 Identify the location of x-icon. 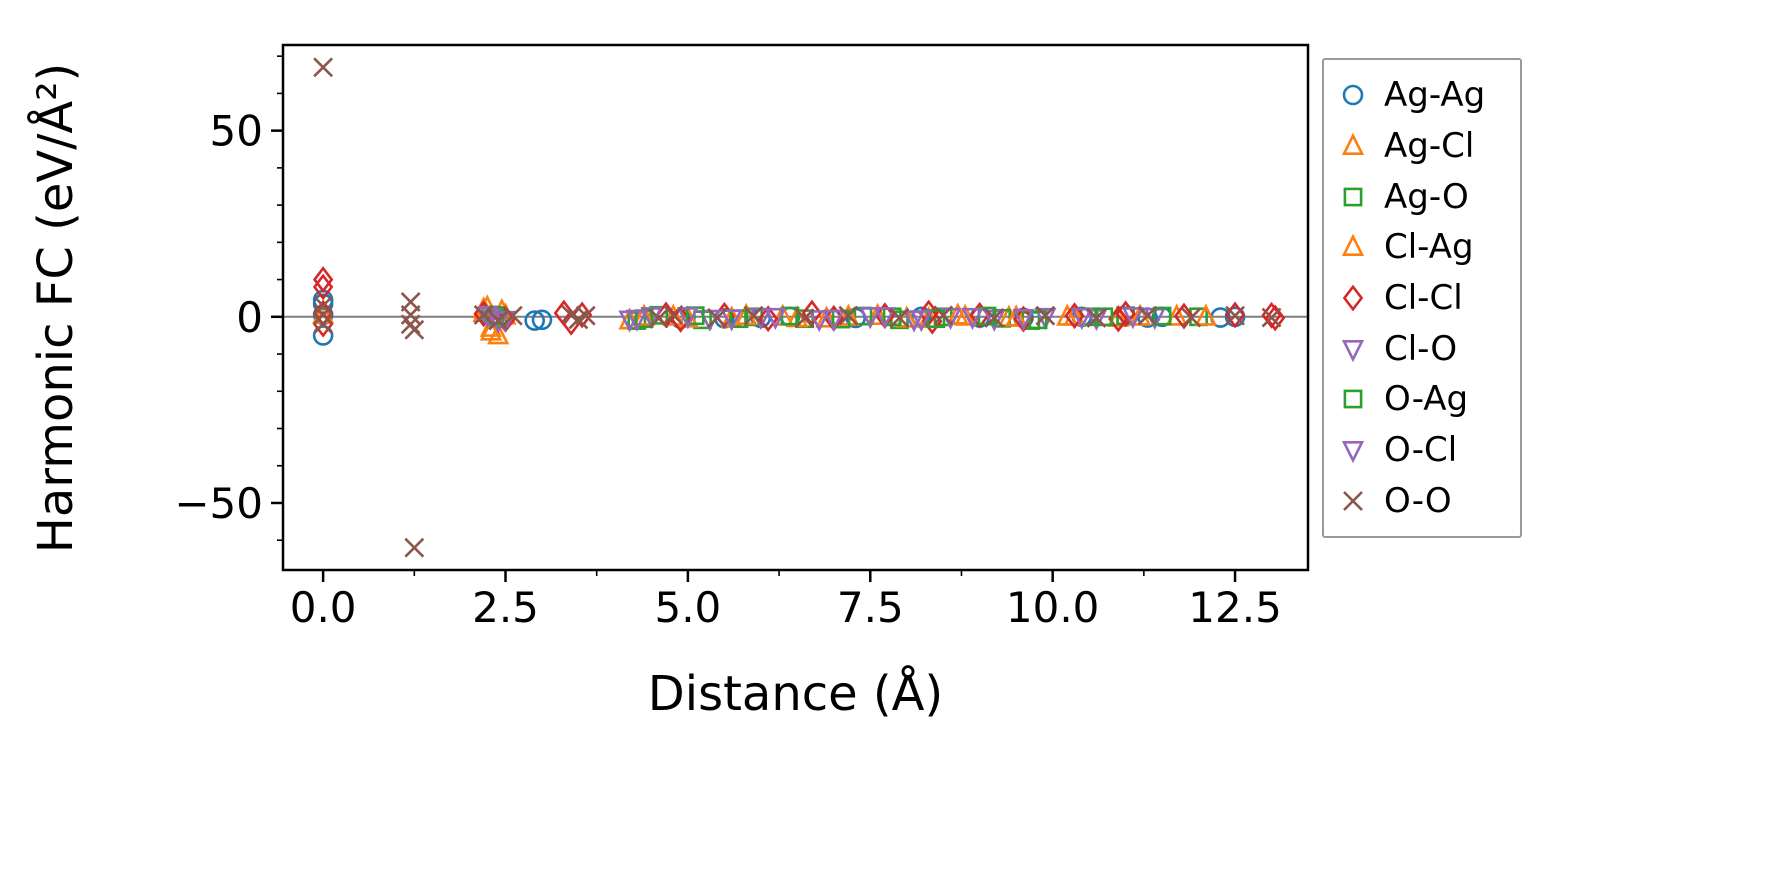
(1353, 500).